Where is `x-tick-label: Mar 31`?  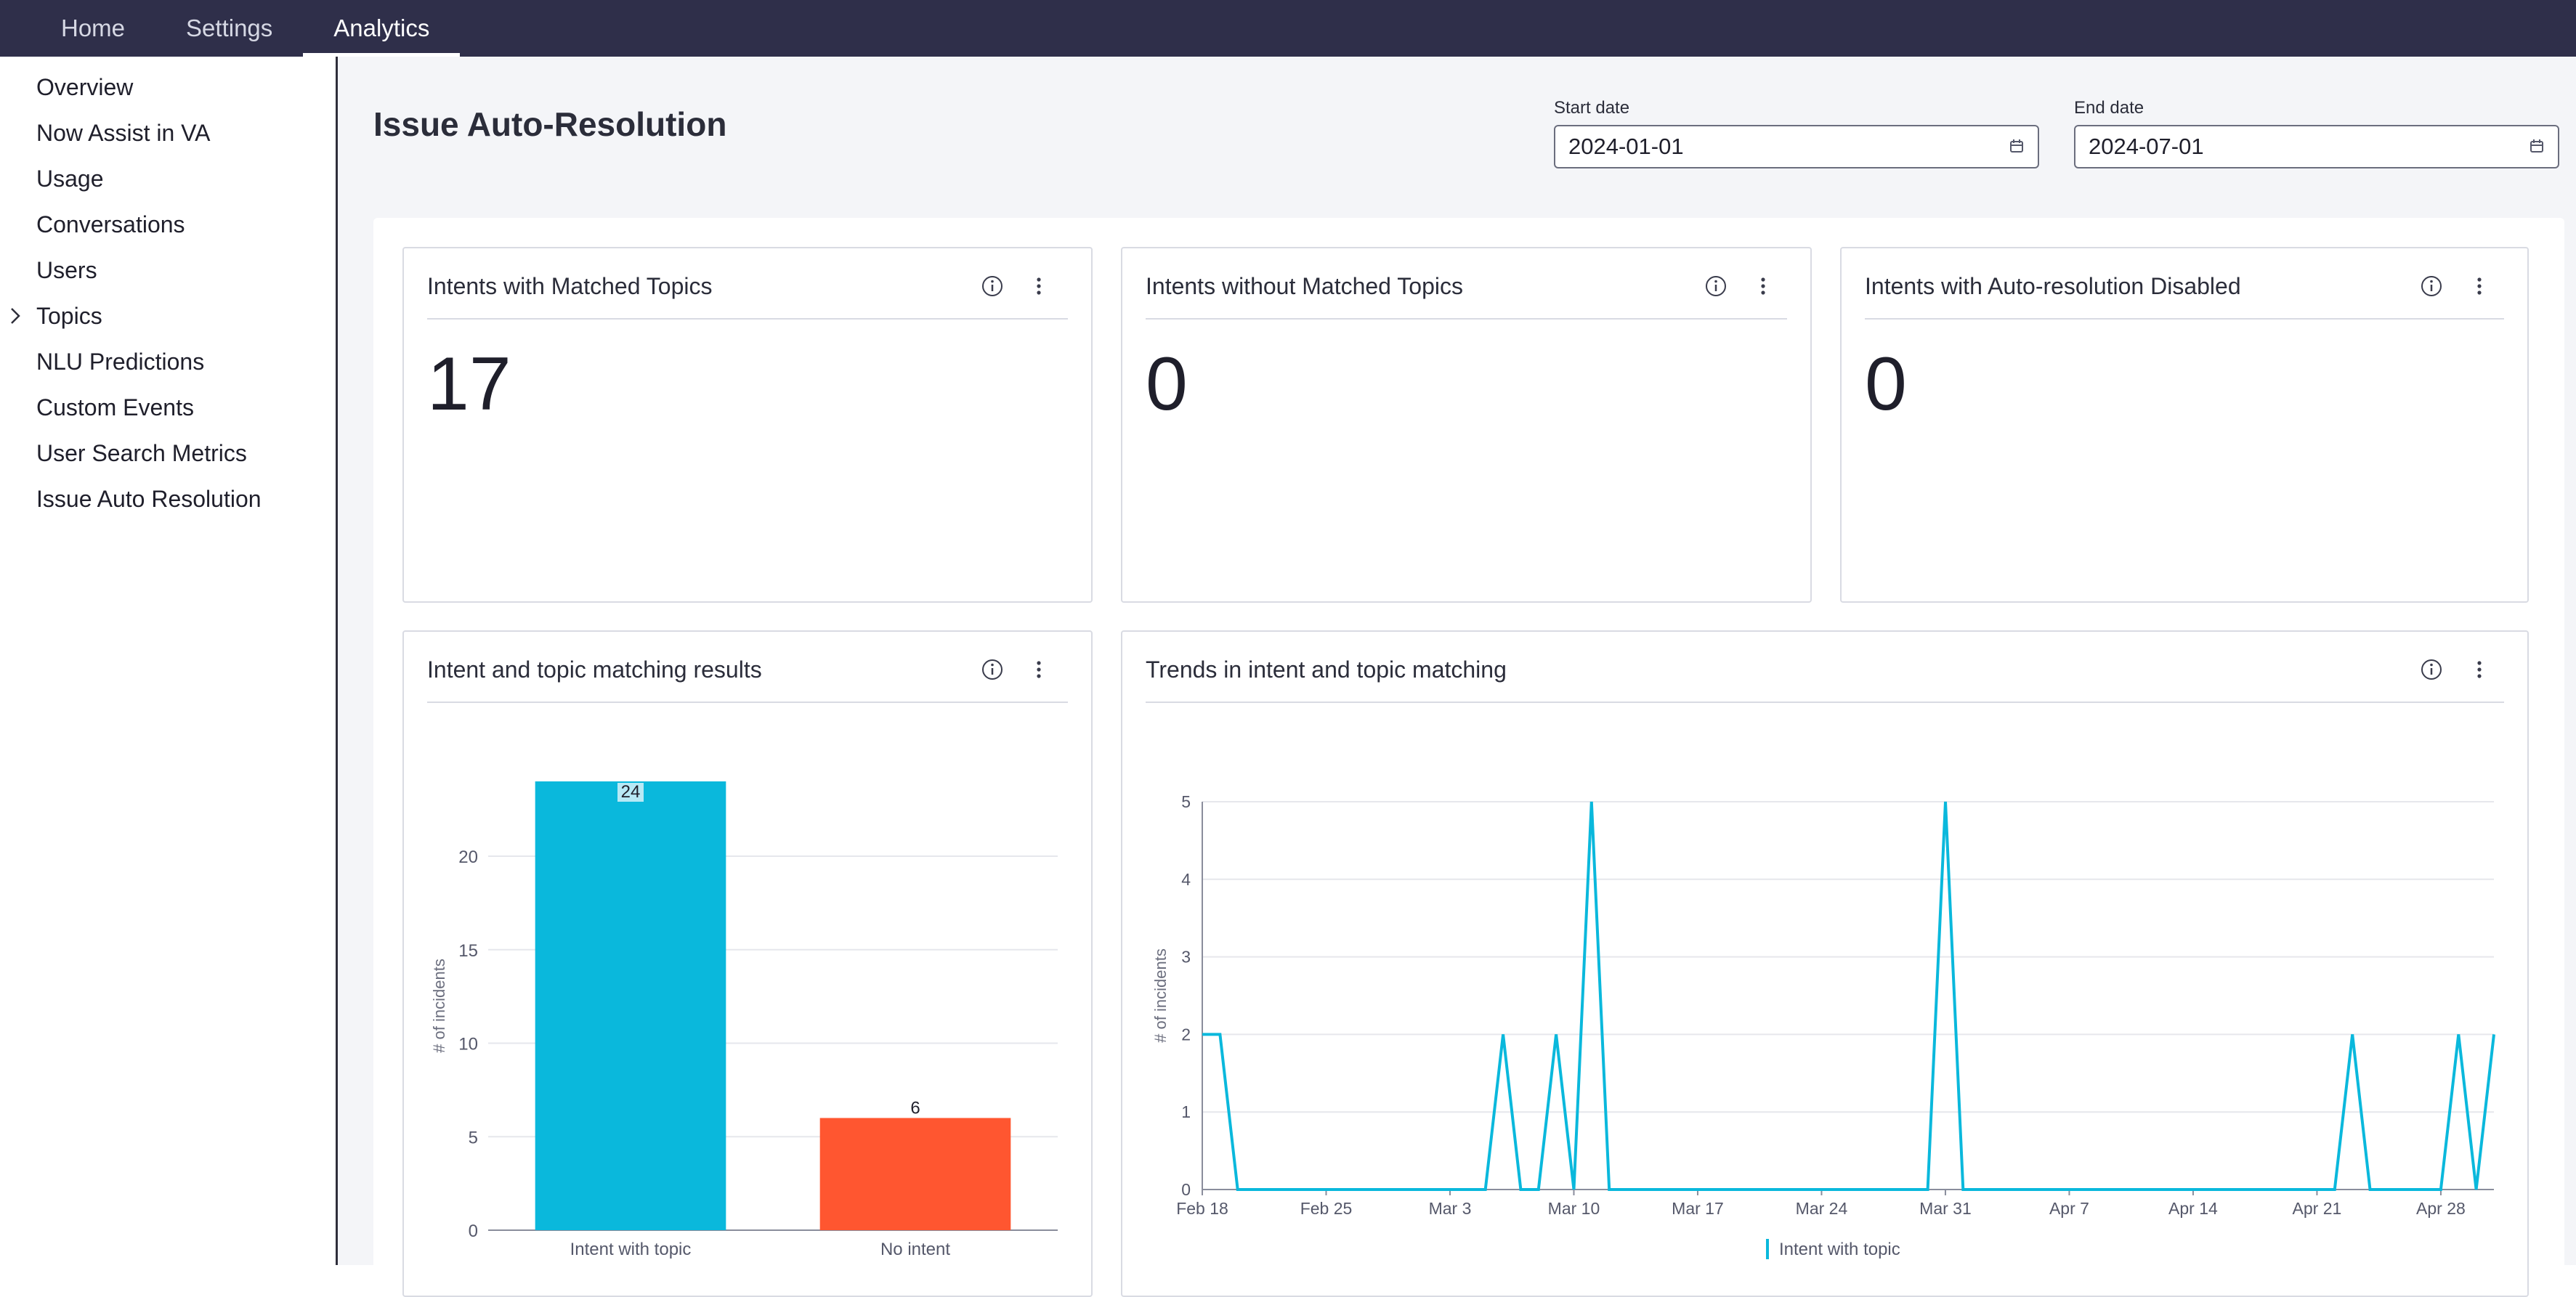
x-tick-label: Mar 31 is located at coordinates (1945, 1208).